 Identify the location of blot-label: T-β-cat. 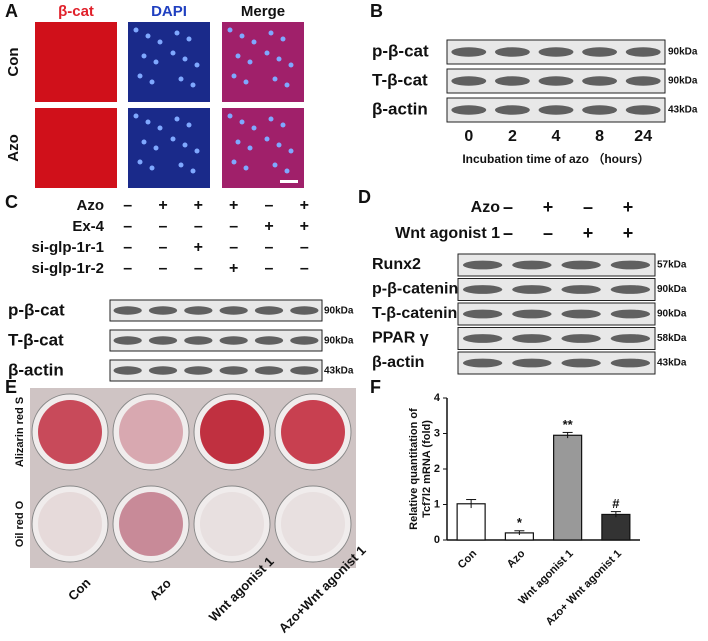
(400, 79).